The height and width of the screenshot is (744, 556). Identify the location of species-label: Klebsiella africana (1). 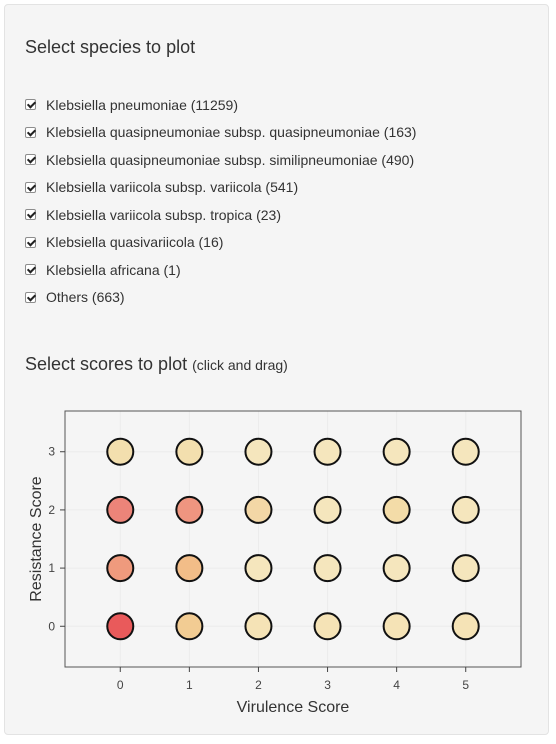
(113, 269).